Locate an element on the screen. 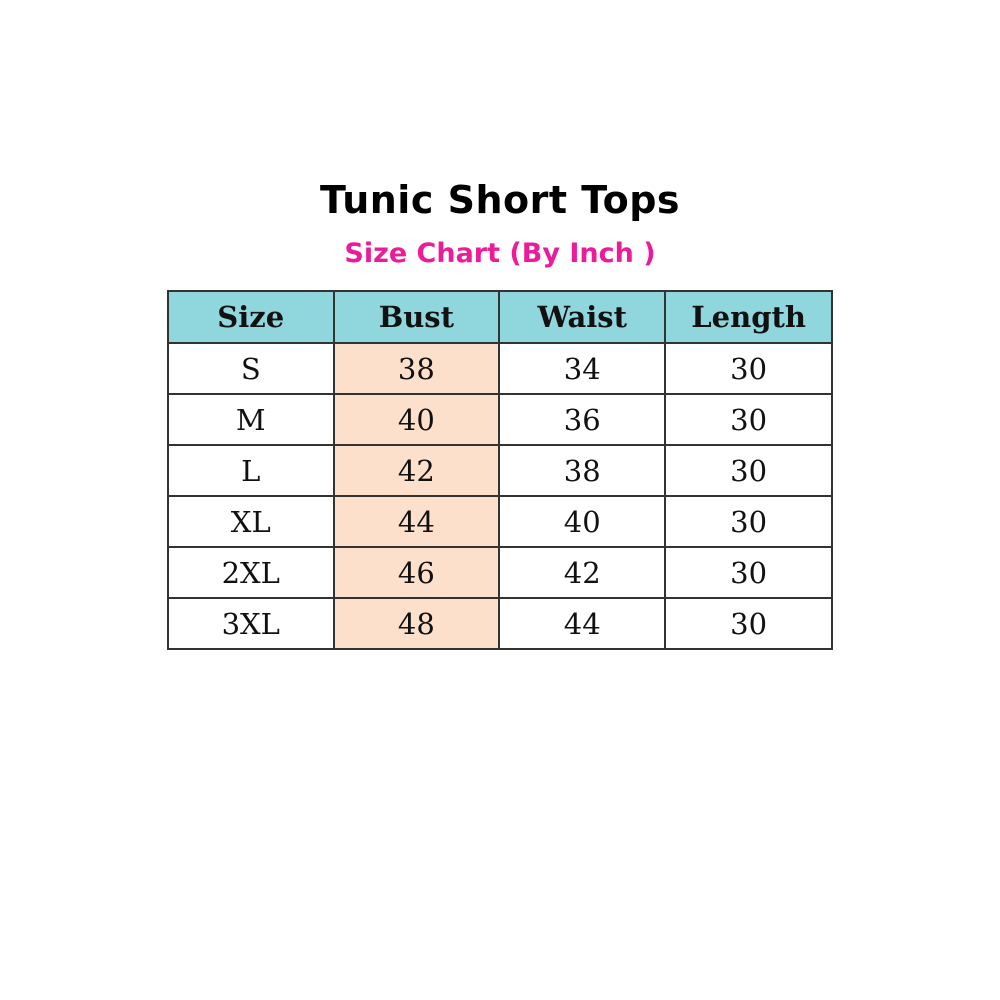 This screenshot has width=1000, height=1000. page-title: Tunic Short Tops is located at coordinates (500, 200).